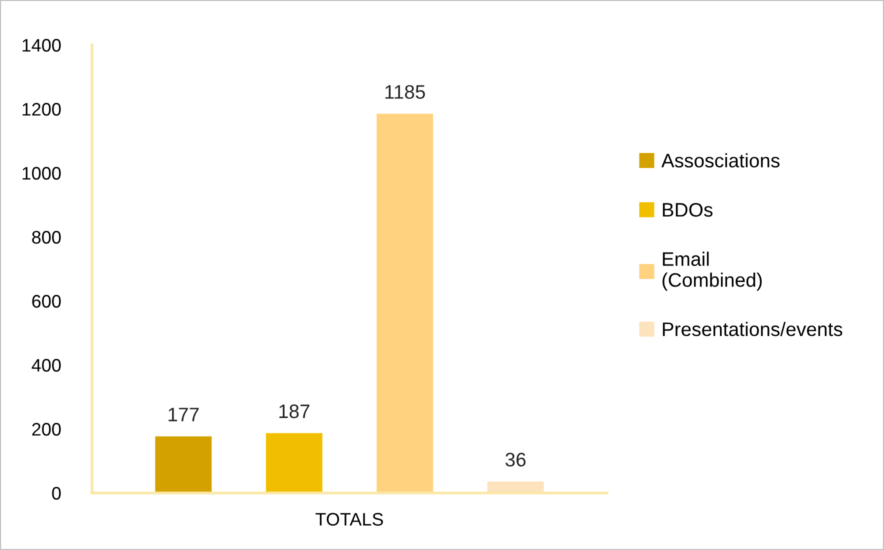  What do you see at coordinates (720, 160) in the screenshot?
I see `legend-label: Assosciations` at bounding box center [720, 160].